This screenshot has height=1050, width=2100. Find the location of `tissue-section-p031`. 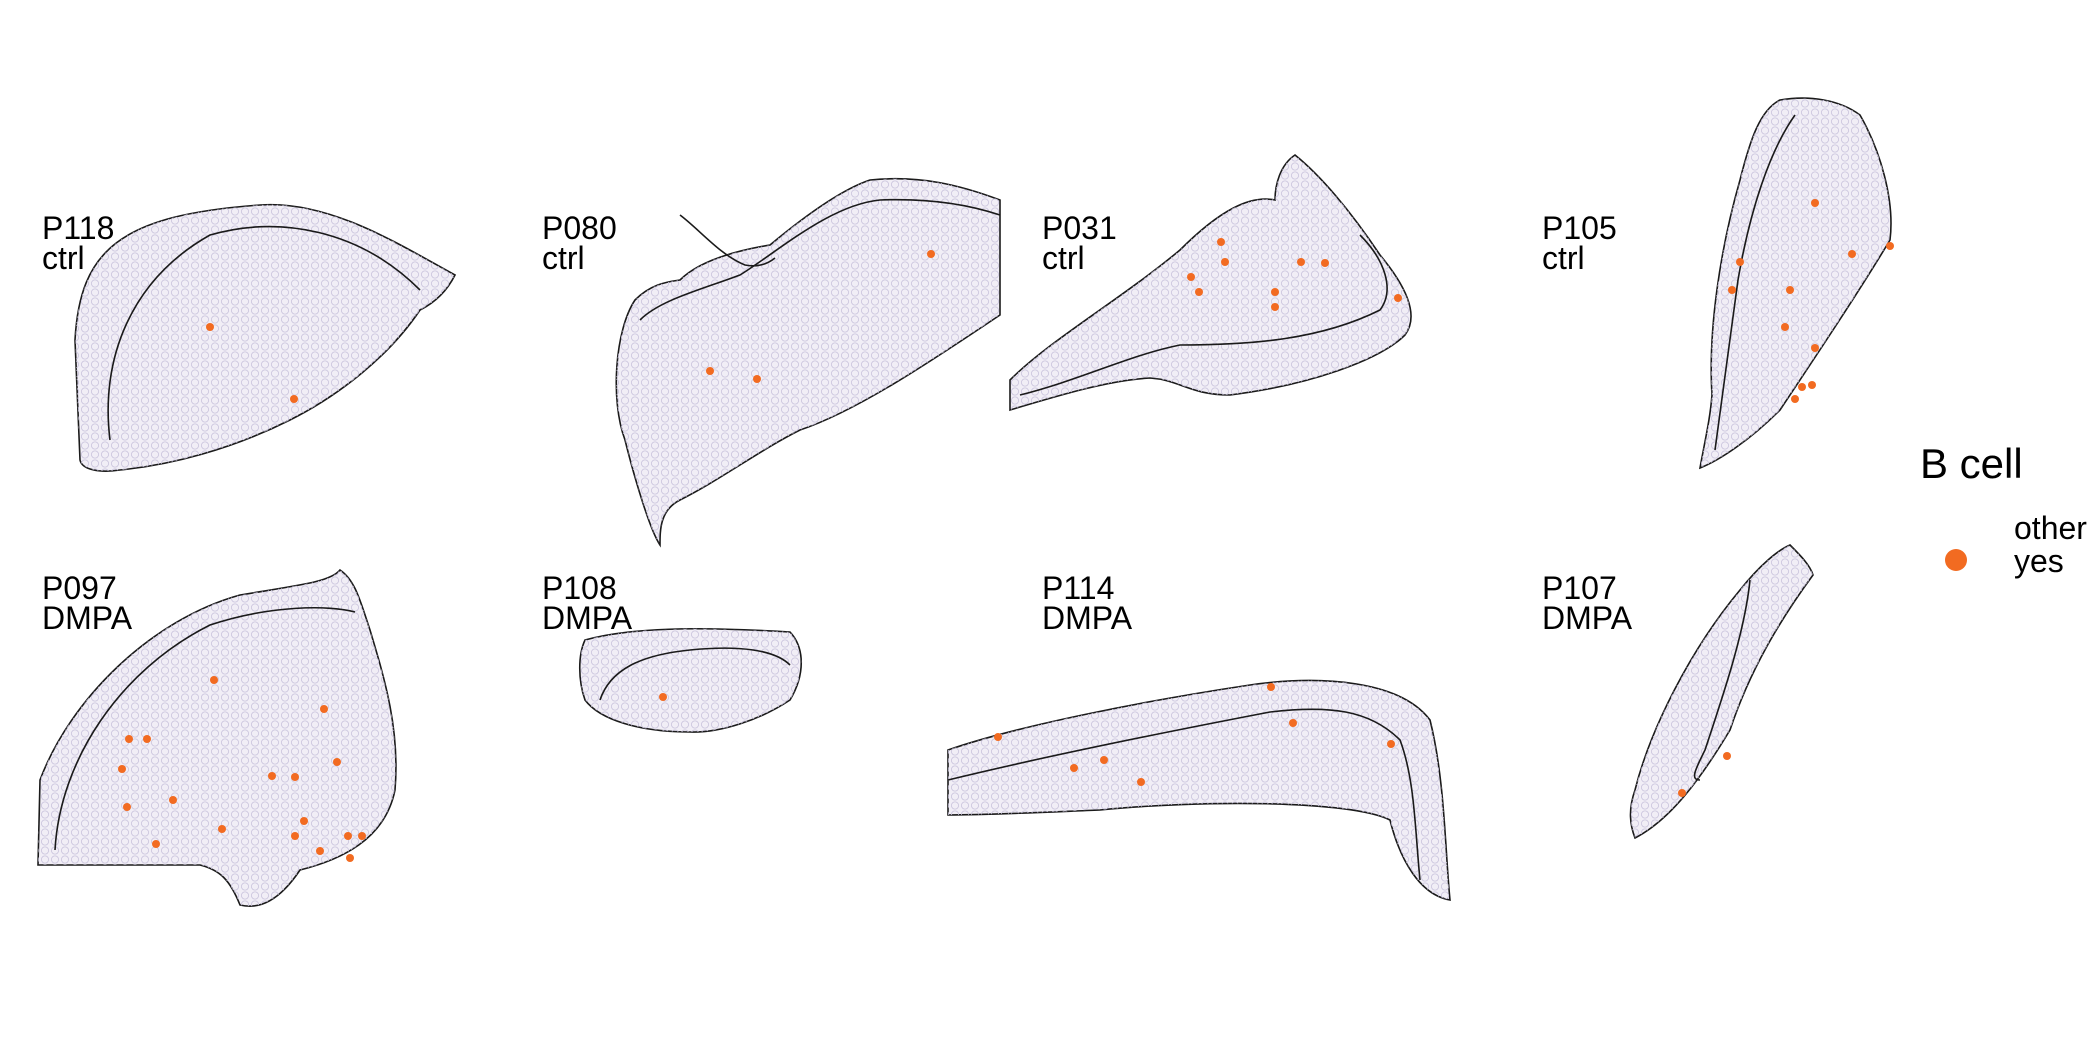

tissue-section-p031 is located at coordinates (1210, 283).